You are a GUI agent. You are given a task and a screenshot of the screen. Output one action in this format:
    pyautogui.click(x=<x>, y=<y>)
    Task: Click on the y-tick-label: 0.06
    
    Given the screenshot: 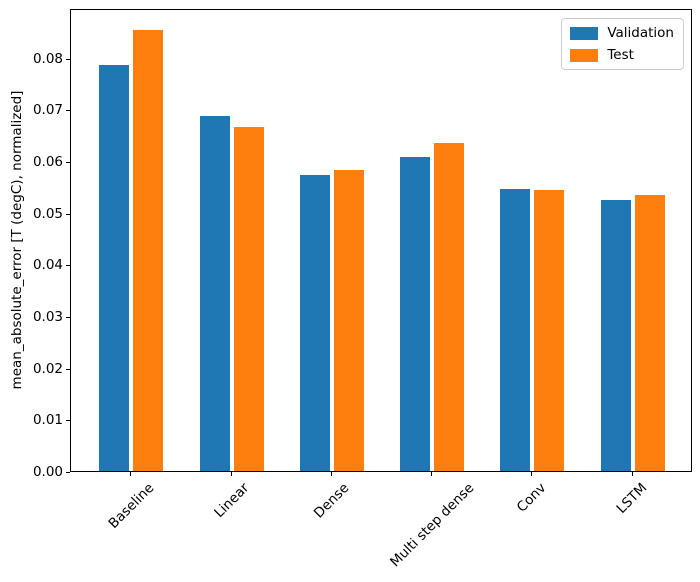 What is the action you would take?
    pyautogui.click(x=47, y=161)
    